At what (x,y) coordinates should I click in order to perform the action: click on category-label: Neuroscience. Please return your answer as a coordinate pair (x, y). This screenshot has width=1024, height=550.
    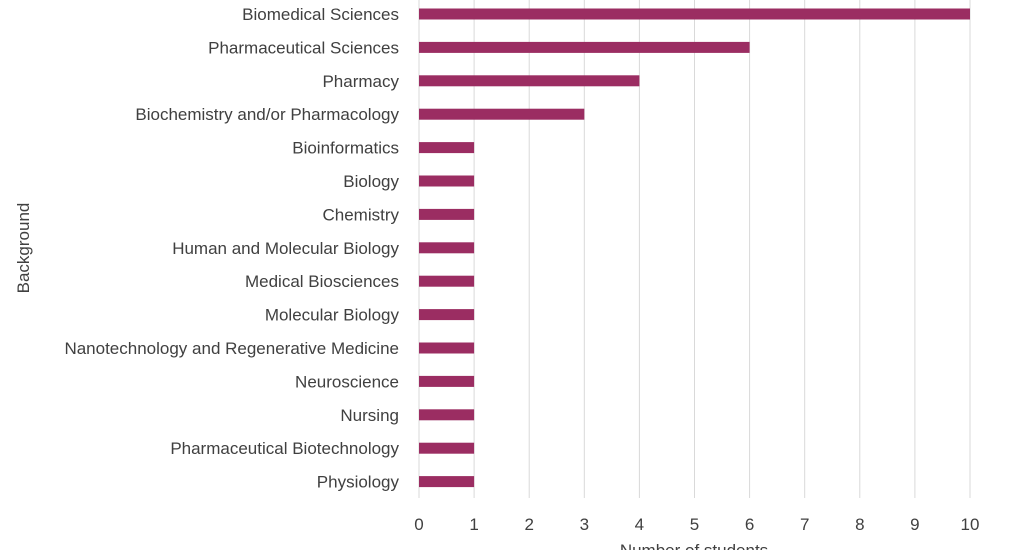
    Looking at the image, I should click on (347, 381).